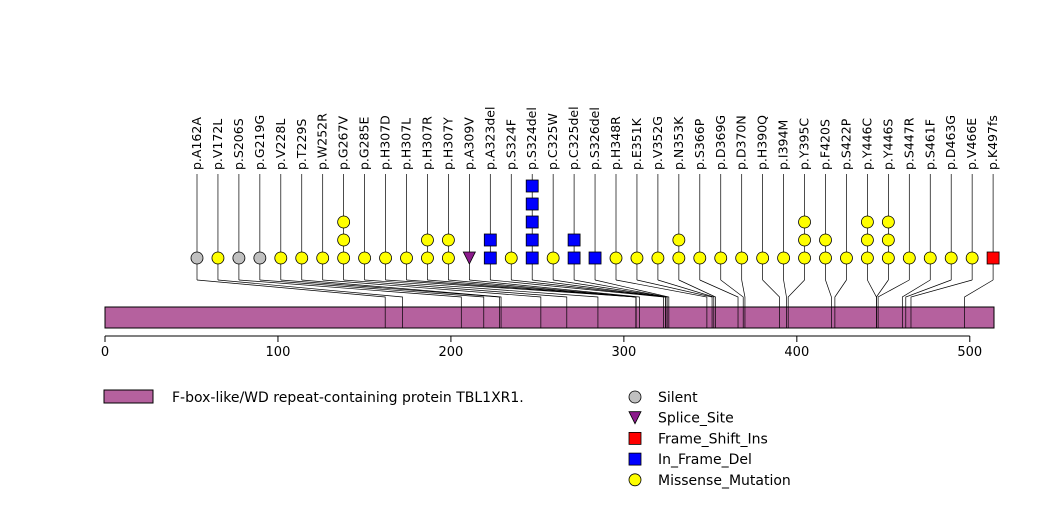 The image size is (1047, 524). Describe the element at coordinates (699, 144) in the screenshot. I see `mutation-label: p.S366P` at that location.